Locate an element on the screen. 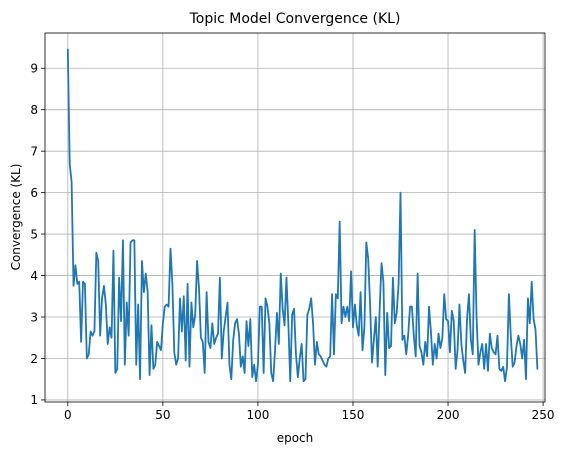 The width and height of the screenshot is (565, 455). chart-title: Topic Model Convergence (KL) is located at coordinates (295, 19).